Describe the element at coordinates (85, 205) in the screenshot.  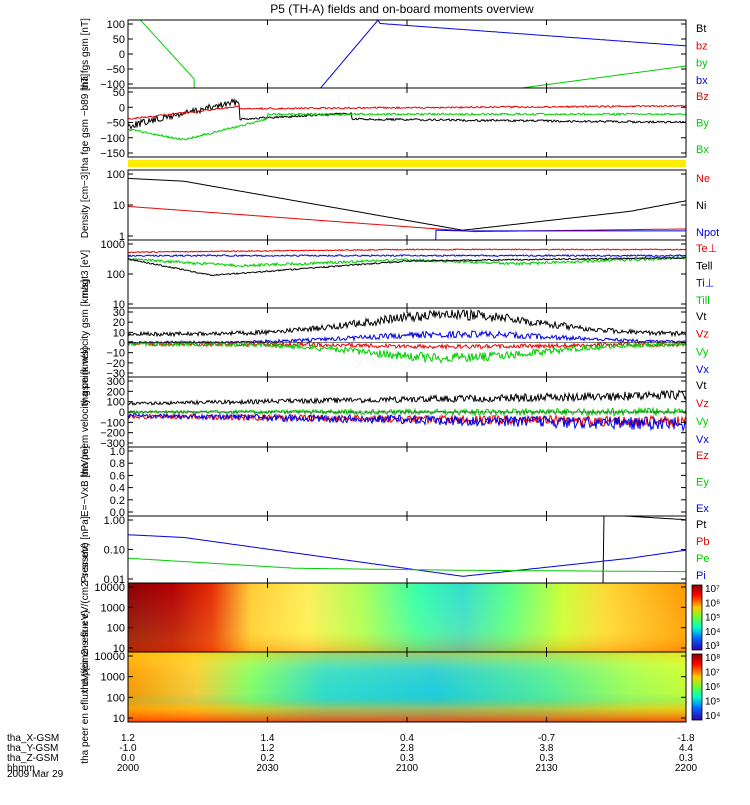
I see `y-axis-label: Density [cm−3]` at that location.